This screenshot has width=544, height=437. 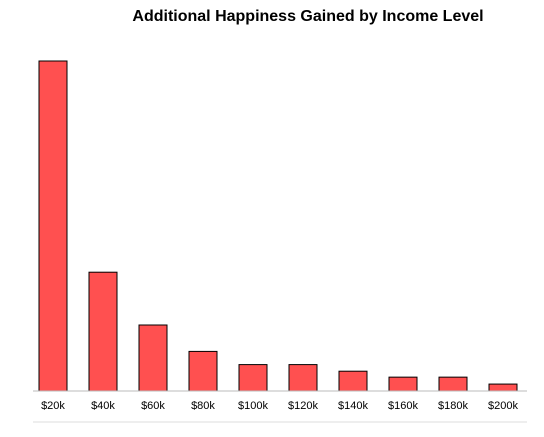 I want to click on x-tick-label: $200k, so click(x=503, y=406).